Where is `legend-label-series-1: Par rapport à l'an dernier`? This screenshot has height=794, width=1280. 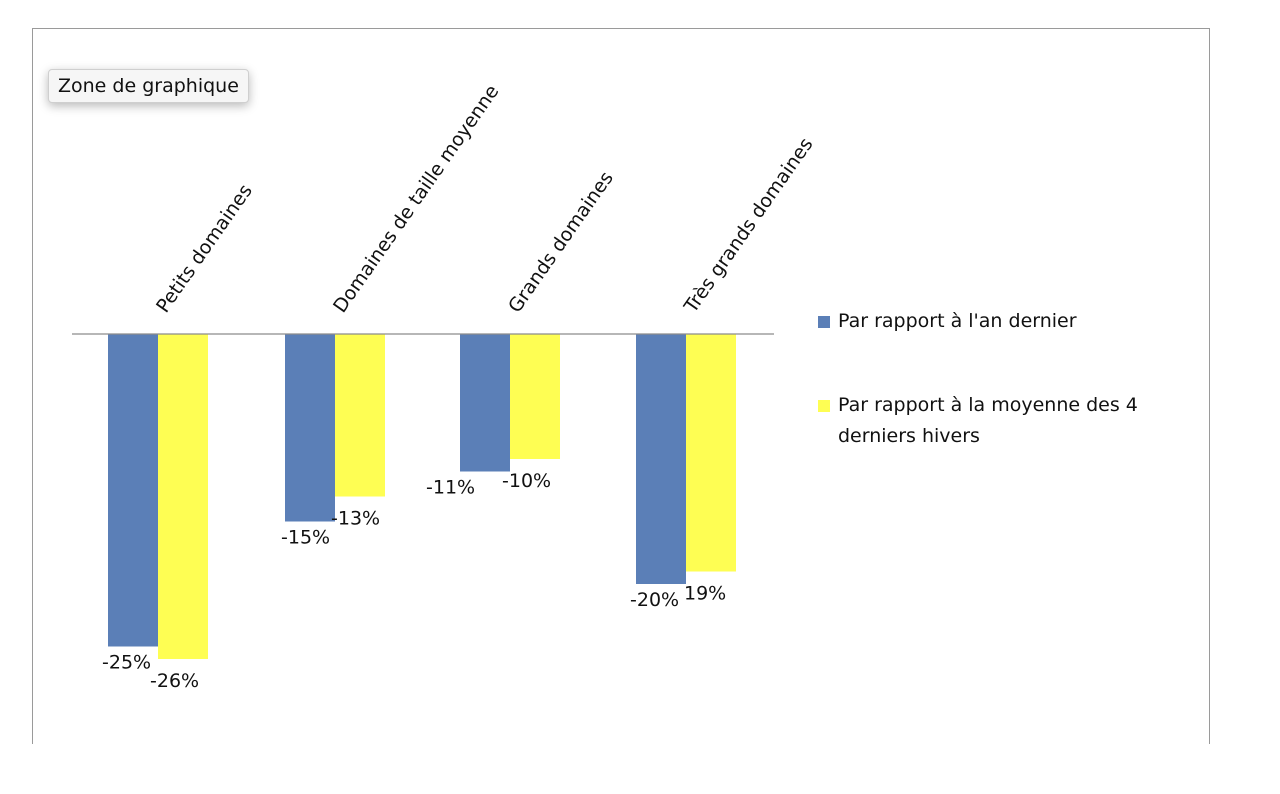 legend-label-series-1: Par rapport à l'an dernier is located at coordinates (957, 321).